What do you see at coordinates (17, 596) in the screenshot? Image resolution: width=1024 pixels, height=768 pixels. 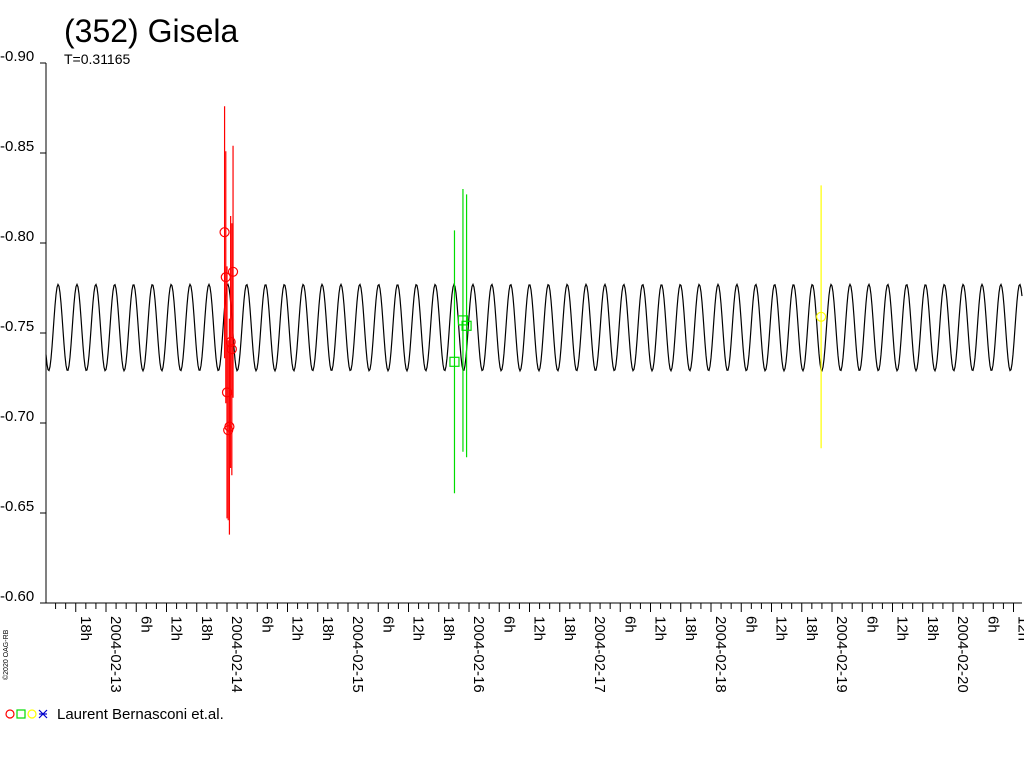 I see `y-tick-label: -0.60` at bounding box center [17, 596].